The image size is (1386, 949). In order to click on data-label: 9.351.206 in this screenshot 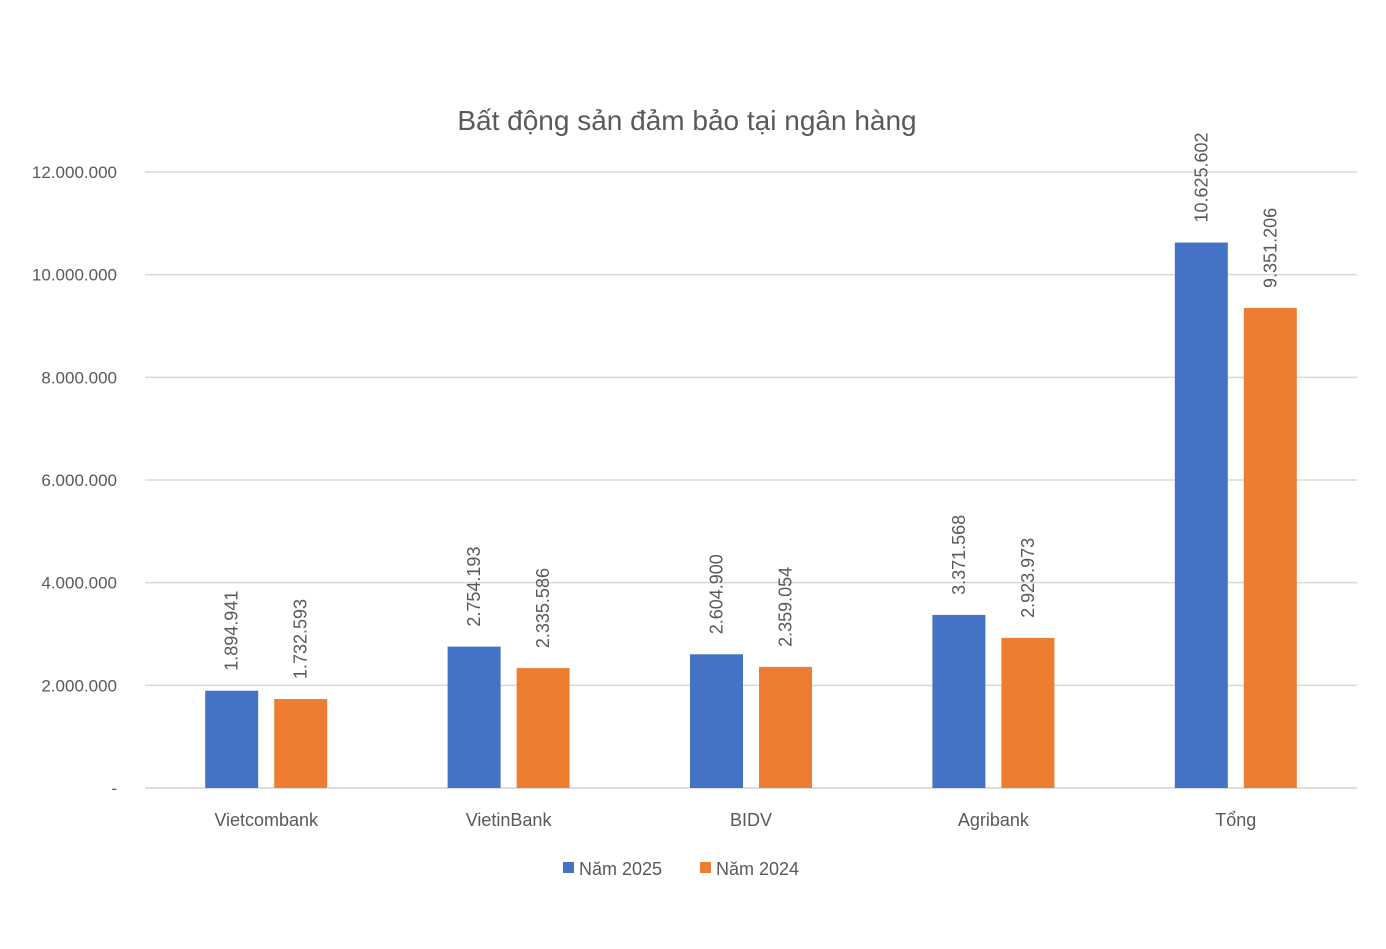, I will do `click(1270, 248)`.